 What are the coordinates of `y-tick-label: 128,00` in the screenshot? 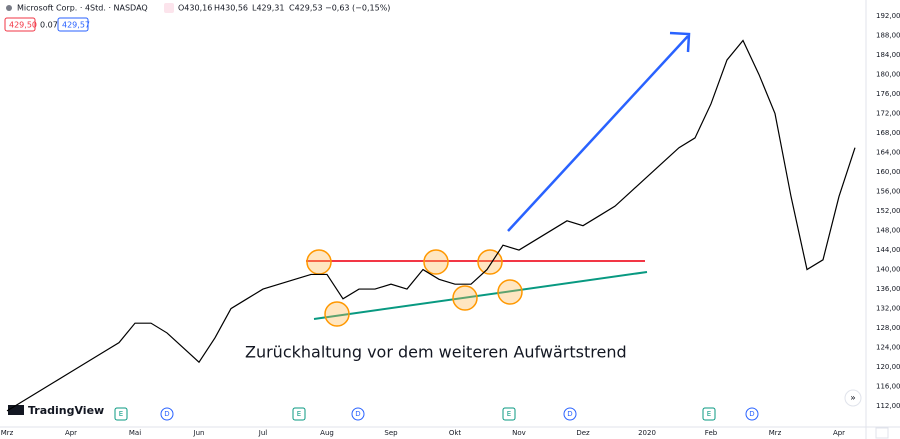 It's located at (888, 328).